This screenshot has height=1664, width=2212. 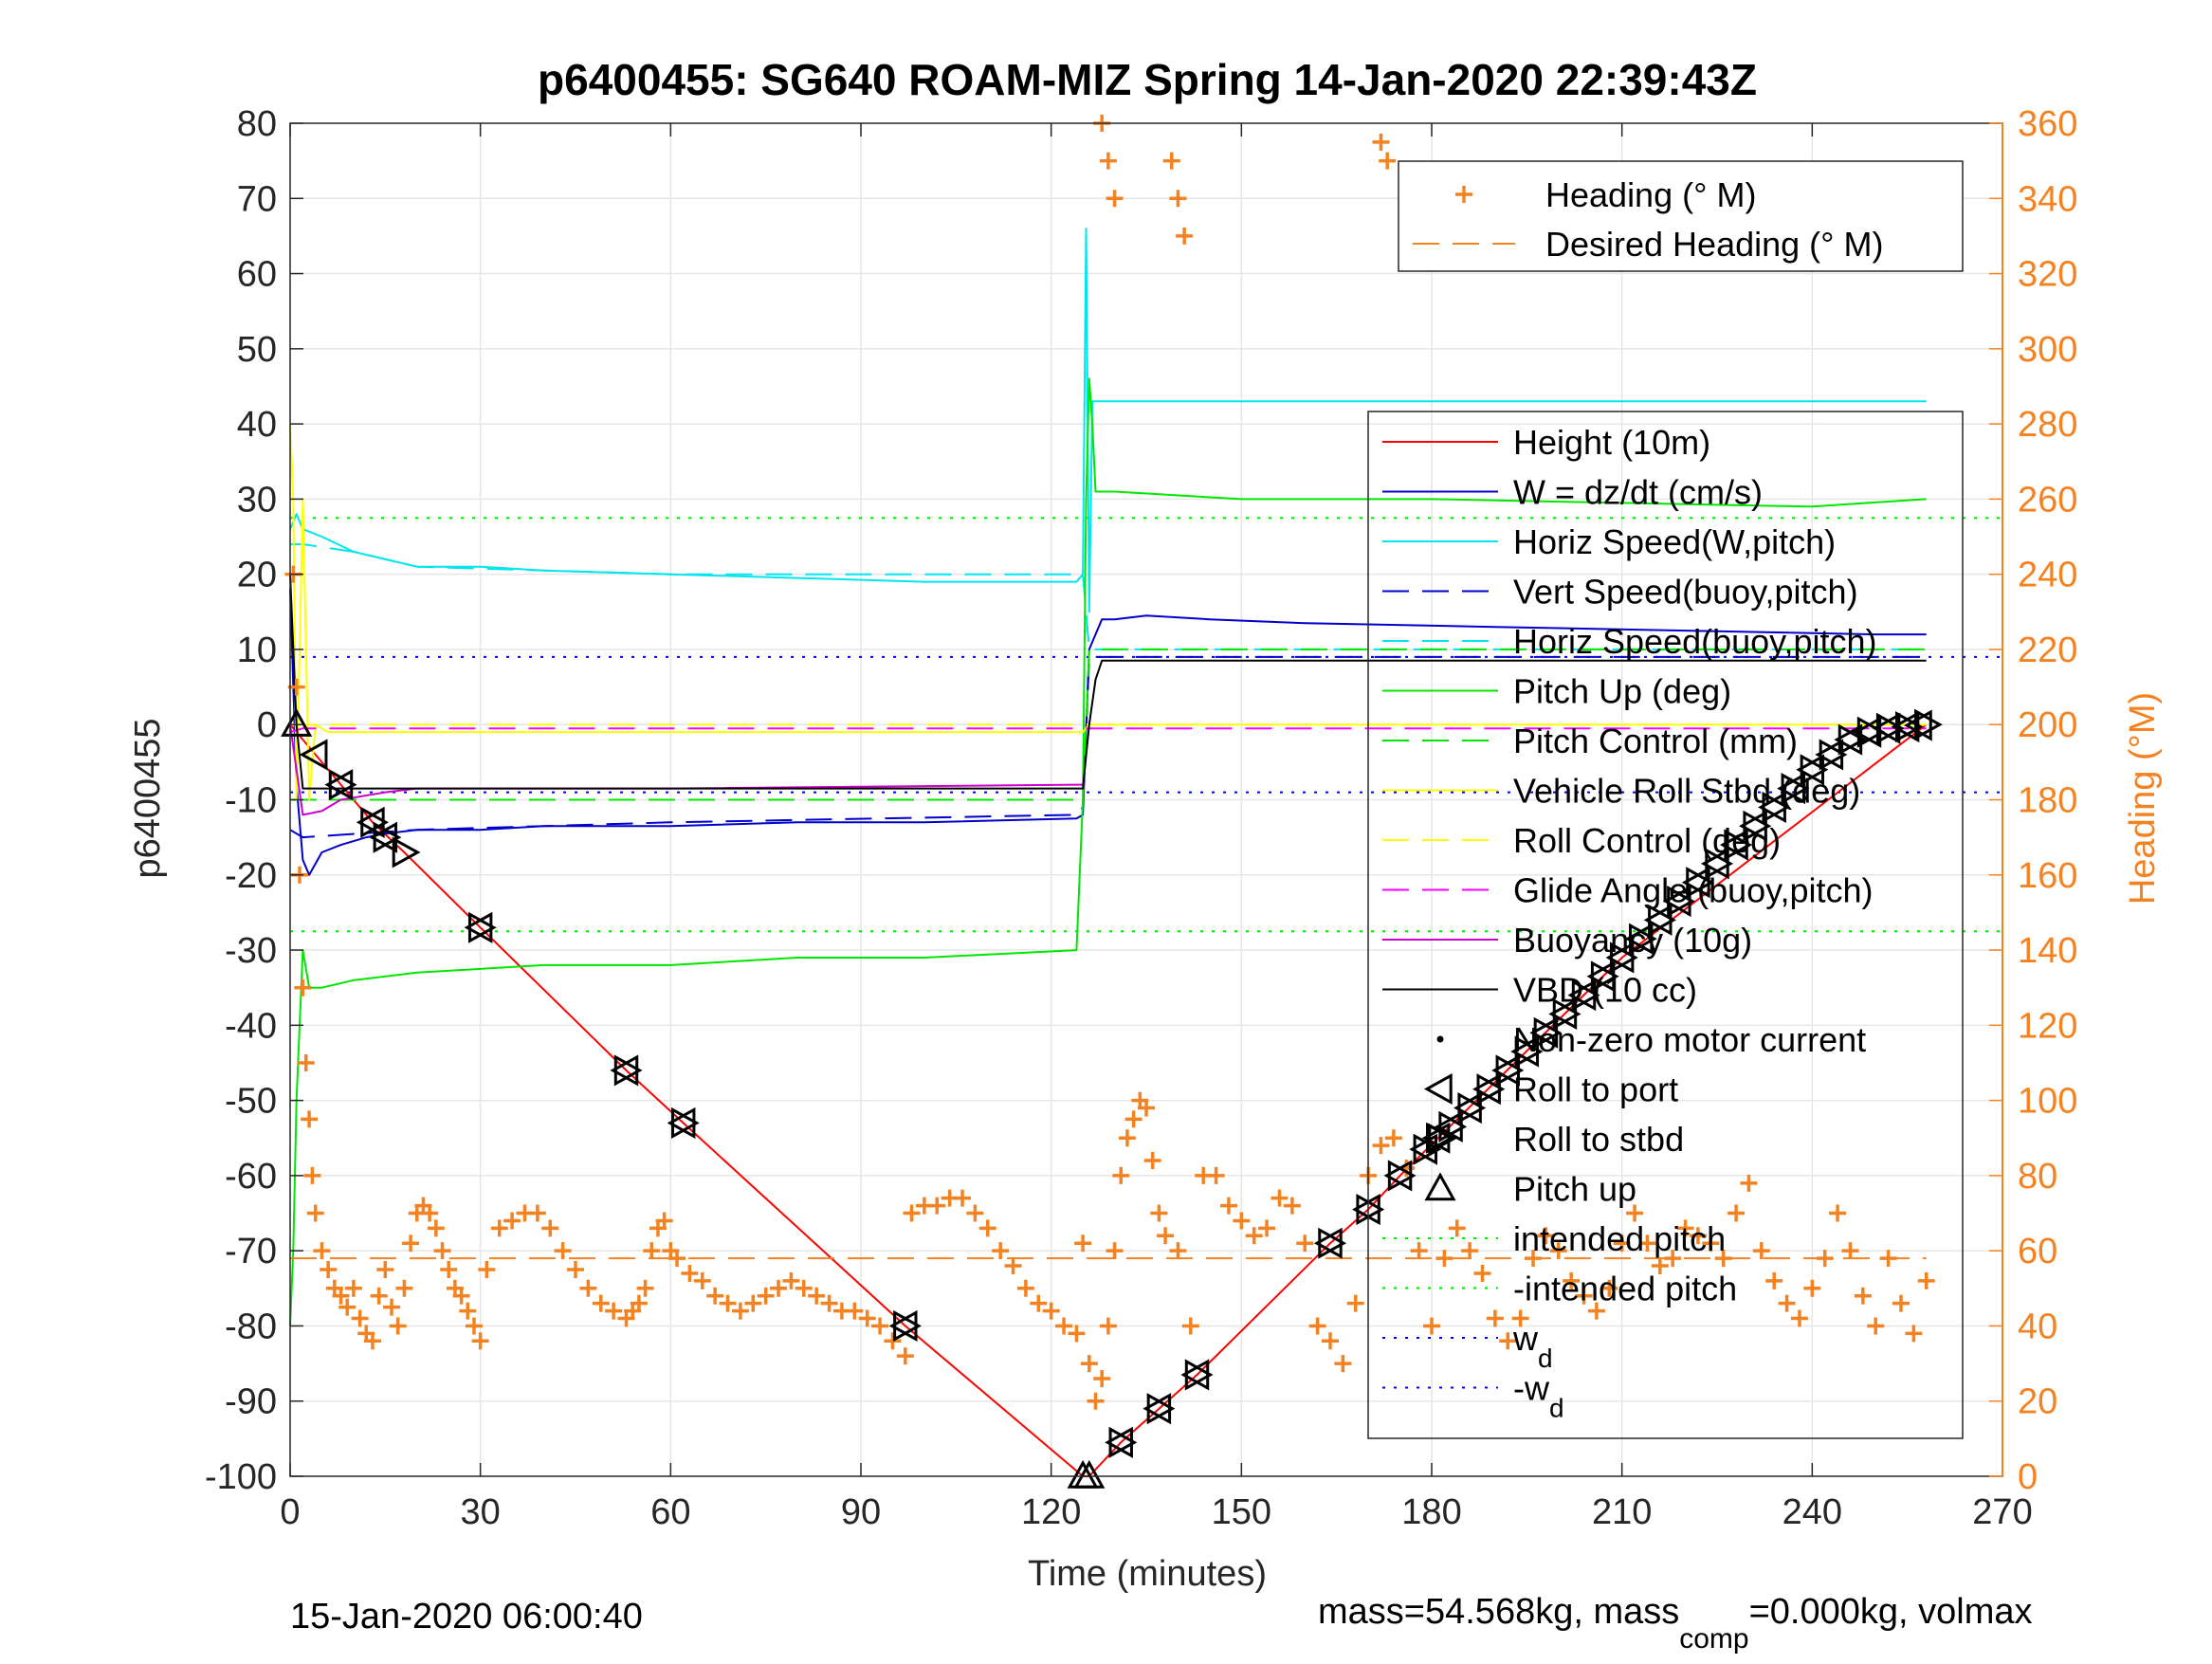 I want to click on legend-main-label: Pitch Up (deg), so click(x=1622, y=691).